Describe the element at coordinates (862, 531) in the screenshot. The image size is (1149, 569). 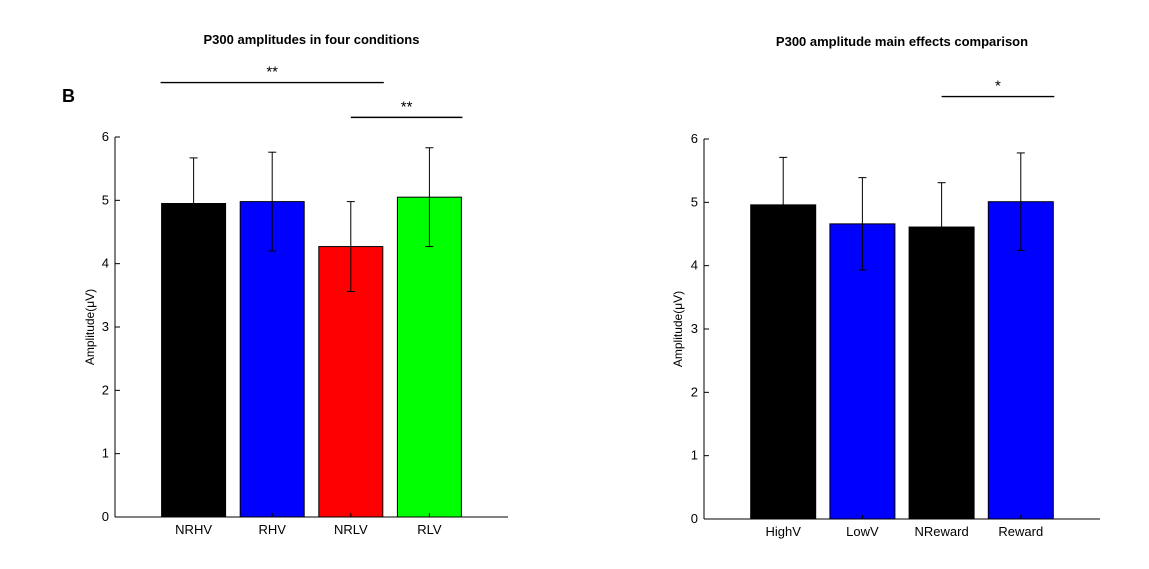
I see `x-tick-label: LowV` at that location.